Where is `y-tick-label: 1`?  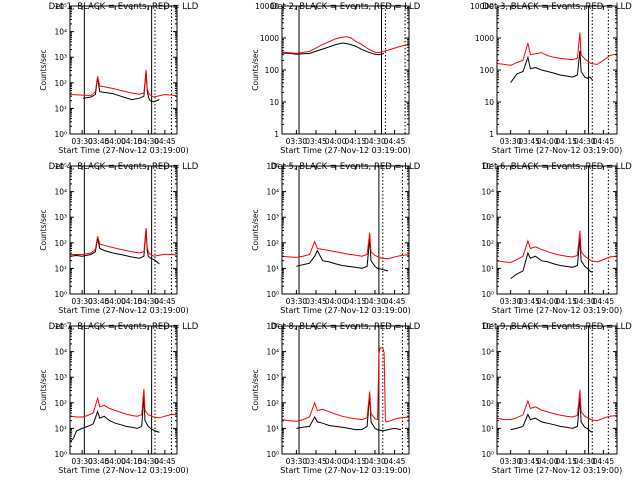 y-tick-label: 1 is located at coordinates (491, 134).